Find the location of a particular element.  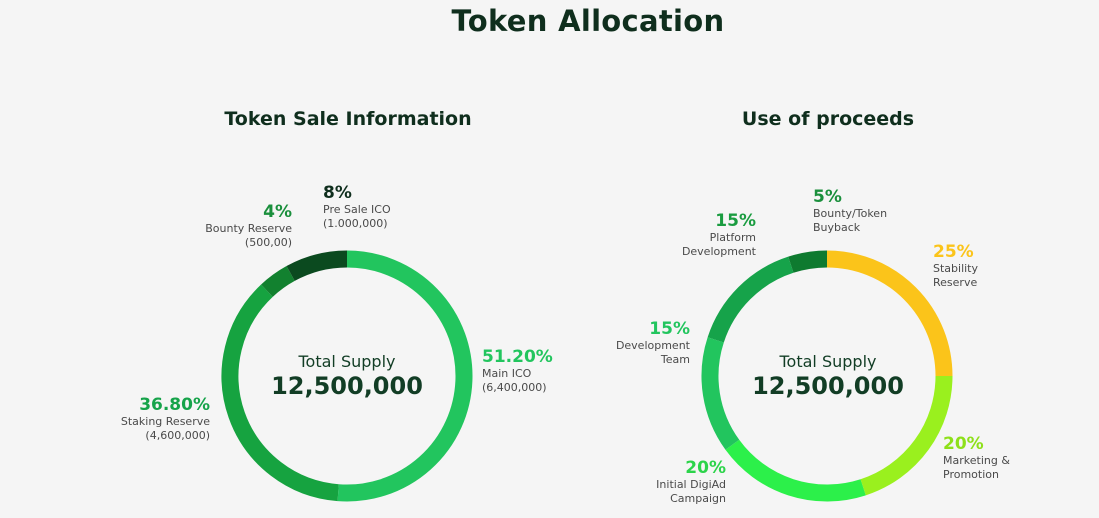

slice-name: Initial DigiAd Campaign is located at coordinates (691, 491).